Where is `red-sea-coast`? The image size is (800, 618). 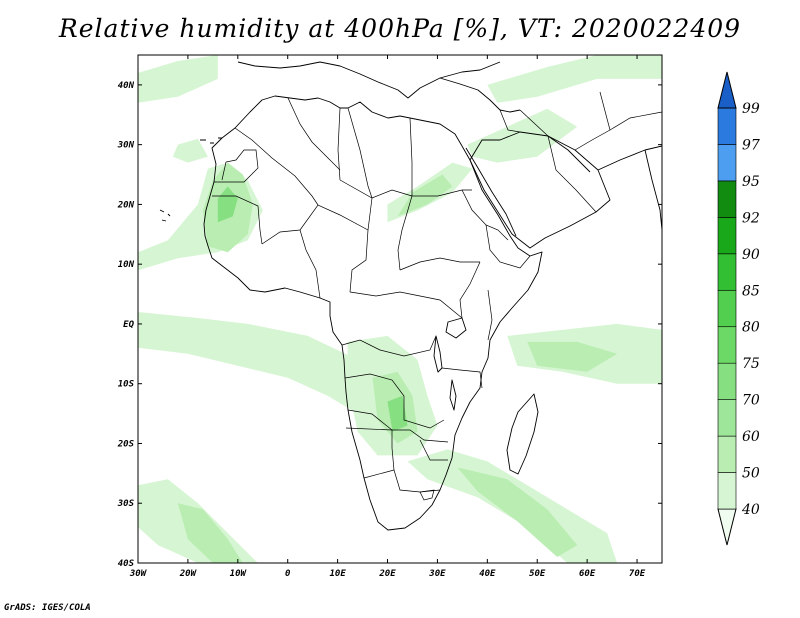
red-sea-coast is located at coordinates (491, 192).